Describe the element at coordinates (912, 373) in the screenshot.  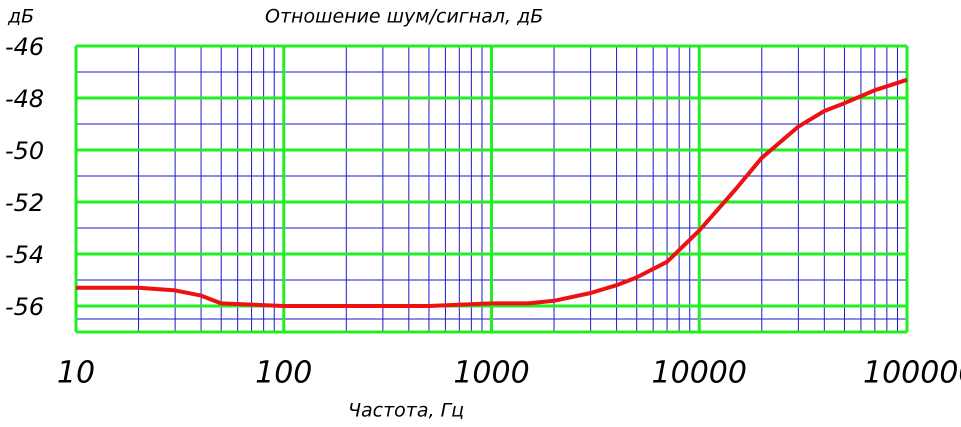
I see `x-tick-label: 100000` at that location.